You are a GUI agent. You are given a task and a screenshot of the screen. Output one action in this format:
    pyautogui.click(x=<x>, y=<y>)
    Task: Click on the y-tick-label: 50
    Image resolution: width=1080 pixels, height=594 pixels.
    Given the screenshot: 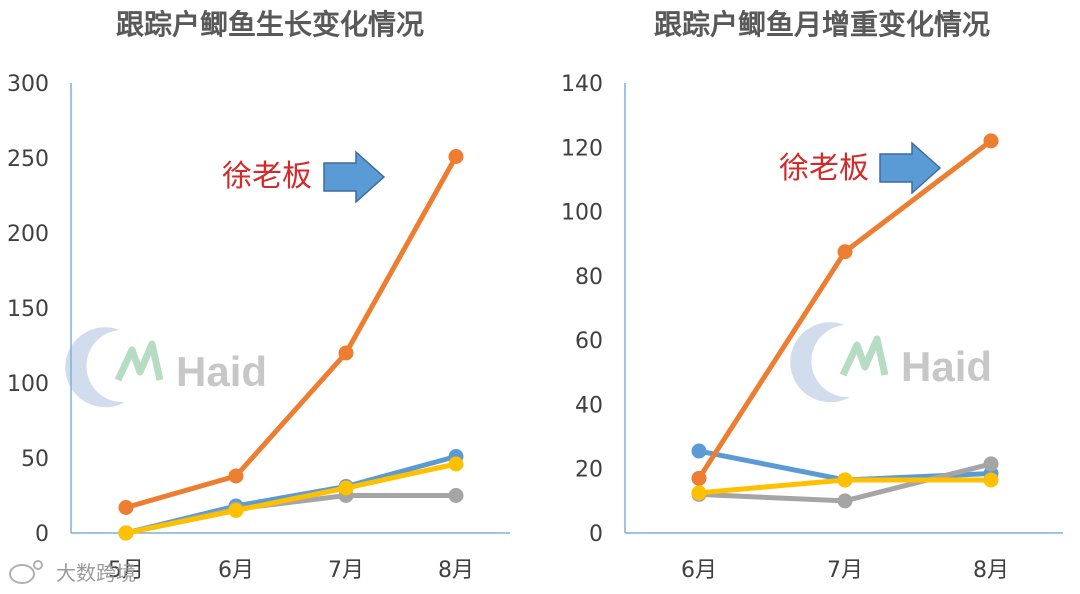 What is the action you would take?
    pyautogui.click(x=35, y=459)
    